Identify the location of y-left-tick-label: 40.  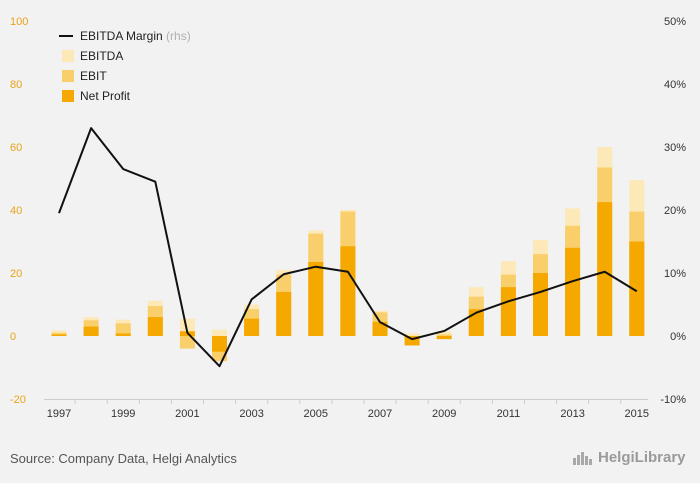
(16, 211).